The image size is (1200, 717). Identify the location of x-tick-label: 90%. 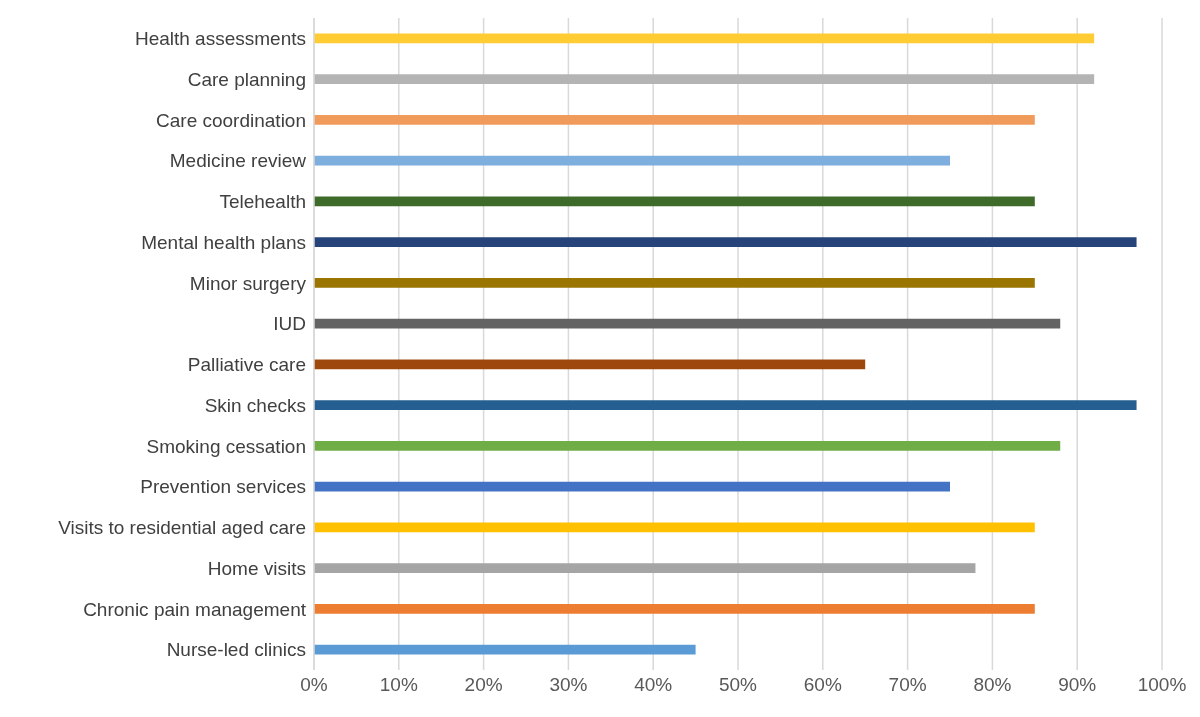
(1077, 685).